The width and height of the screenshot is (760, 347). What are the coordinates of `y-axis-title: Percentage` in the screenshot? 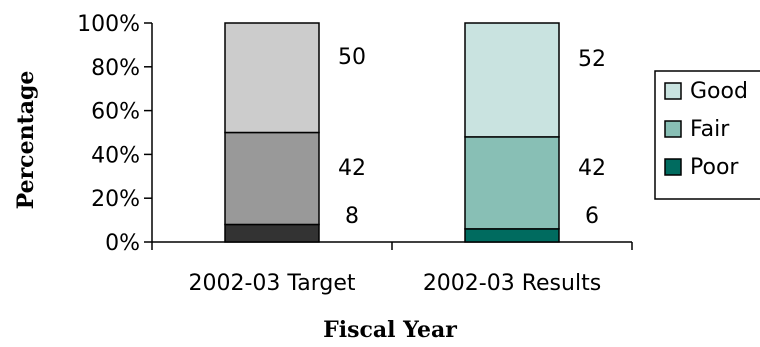 It's located at (26, 140).